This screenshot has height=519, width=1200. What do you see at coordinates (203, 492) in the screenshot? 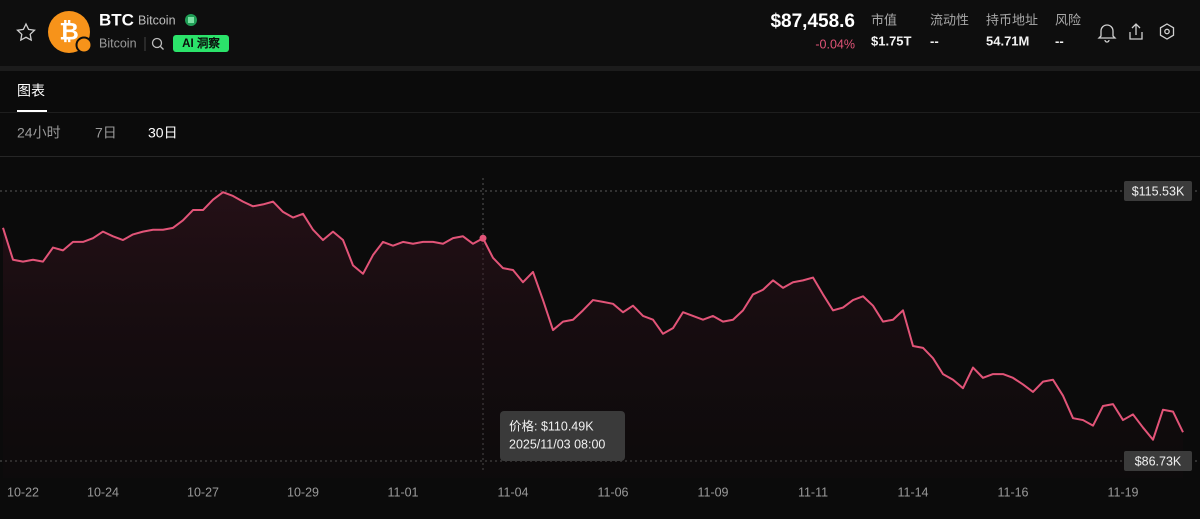
I see `x-tick-label: 10-27` at bounding box center [203, 492].